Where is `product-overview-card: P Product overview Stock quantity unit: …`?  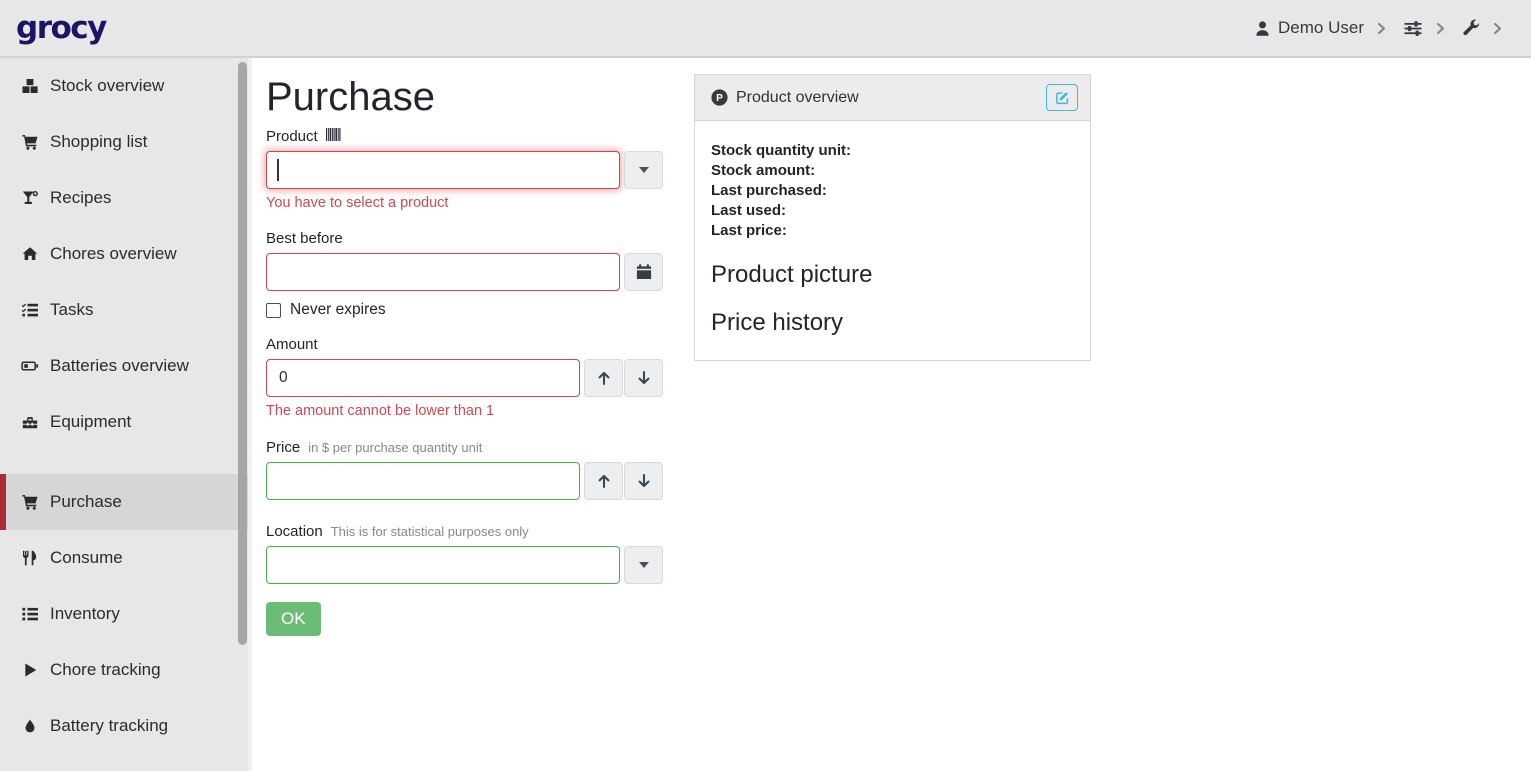
product-overview-card: P Product overview Stock quantity unit: … is located at coordinates (892, 217).